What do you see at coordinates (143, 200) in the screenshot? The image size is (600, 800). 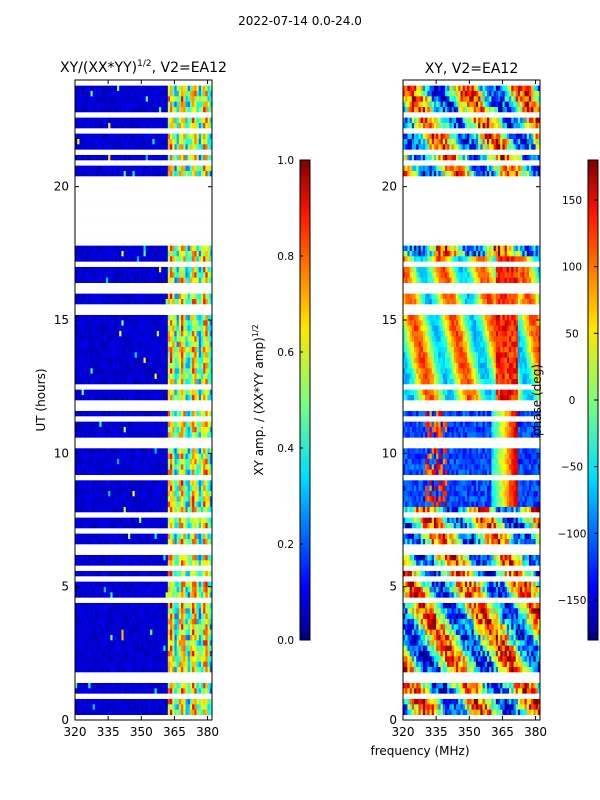 I see `flagged-row` at bounding box center [143, 200].